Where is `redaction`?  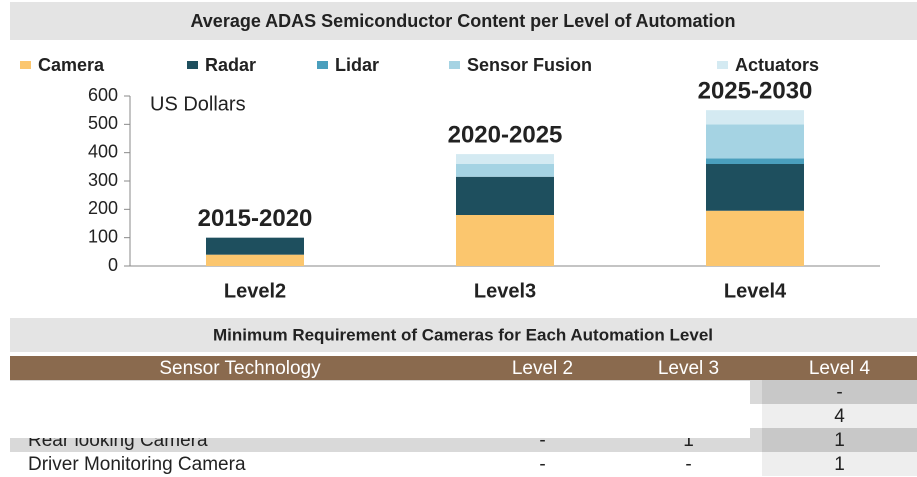 redaction is located at coordinates (380, 409).